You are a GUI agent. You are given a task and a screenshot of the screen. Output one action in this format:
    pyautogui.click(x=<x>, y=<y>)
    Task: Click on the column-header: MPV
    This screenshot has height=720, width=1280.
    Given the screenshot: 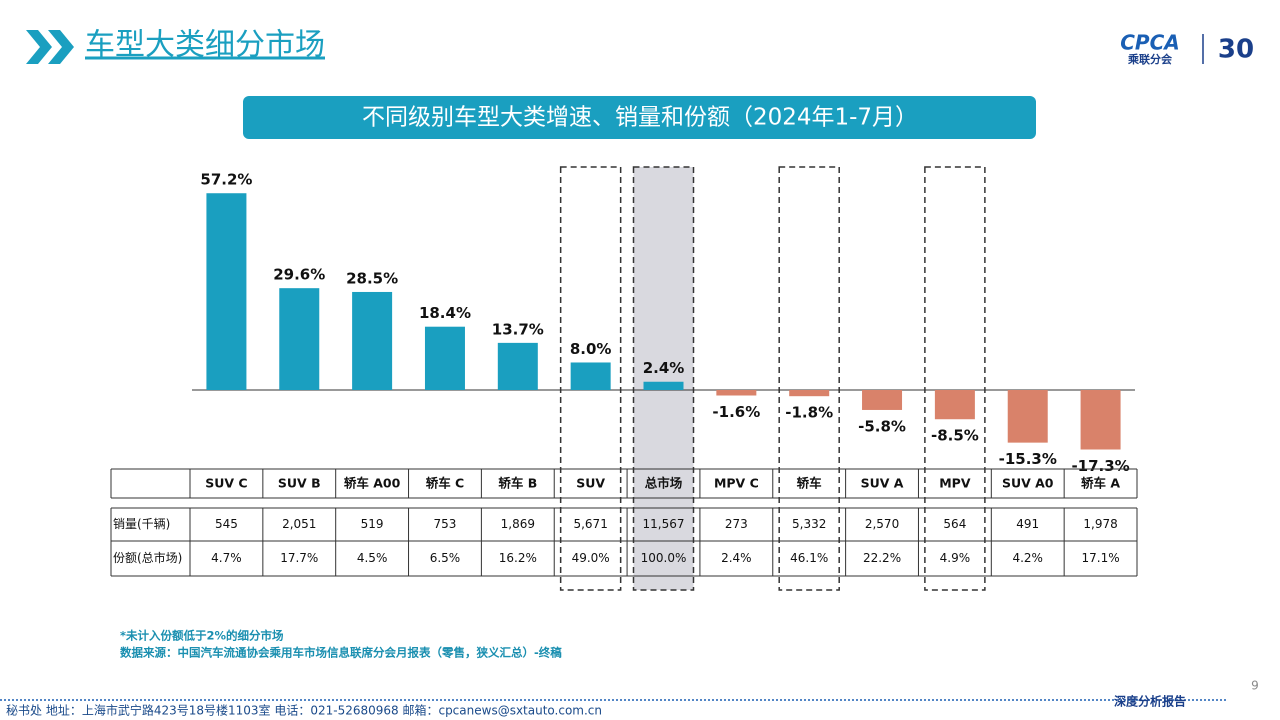 What is the action you would take?
    pyautogui.click(x=955, y=483)
    